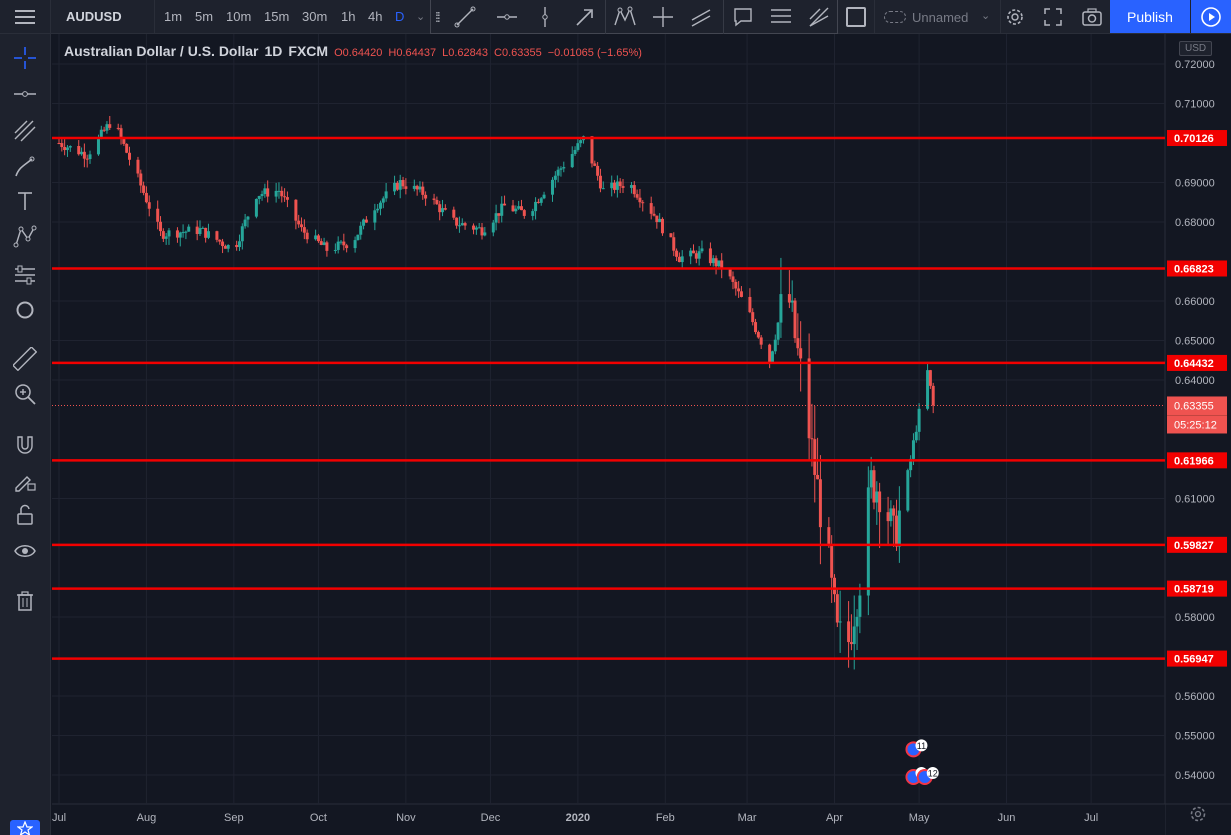  Describe the element at coordinates (1198, 434) in the screenshot. I see `price-axis` at that location.